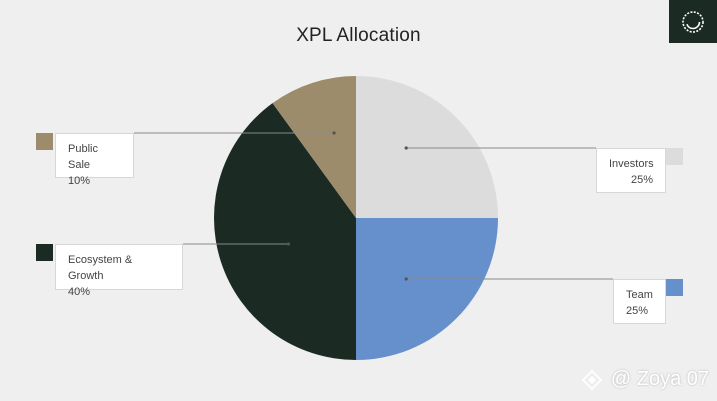  I want to click on callout-investors: Investors 25%, so click(631, 170).